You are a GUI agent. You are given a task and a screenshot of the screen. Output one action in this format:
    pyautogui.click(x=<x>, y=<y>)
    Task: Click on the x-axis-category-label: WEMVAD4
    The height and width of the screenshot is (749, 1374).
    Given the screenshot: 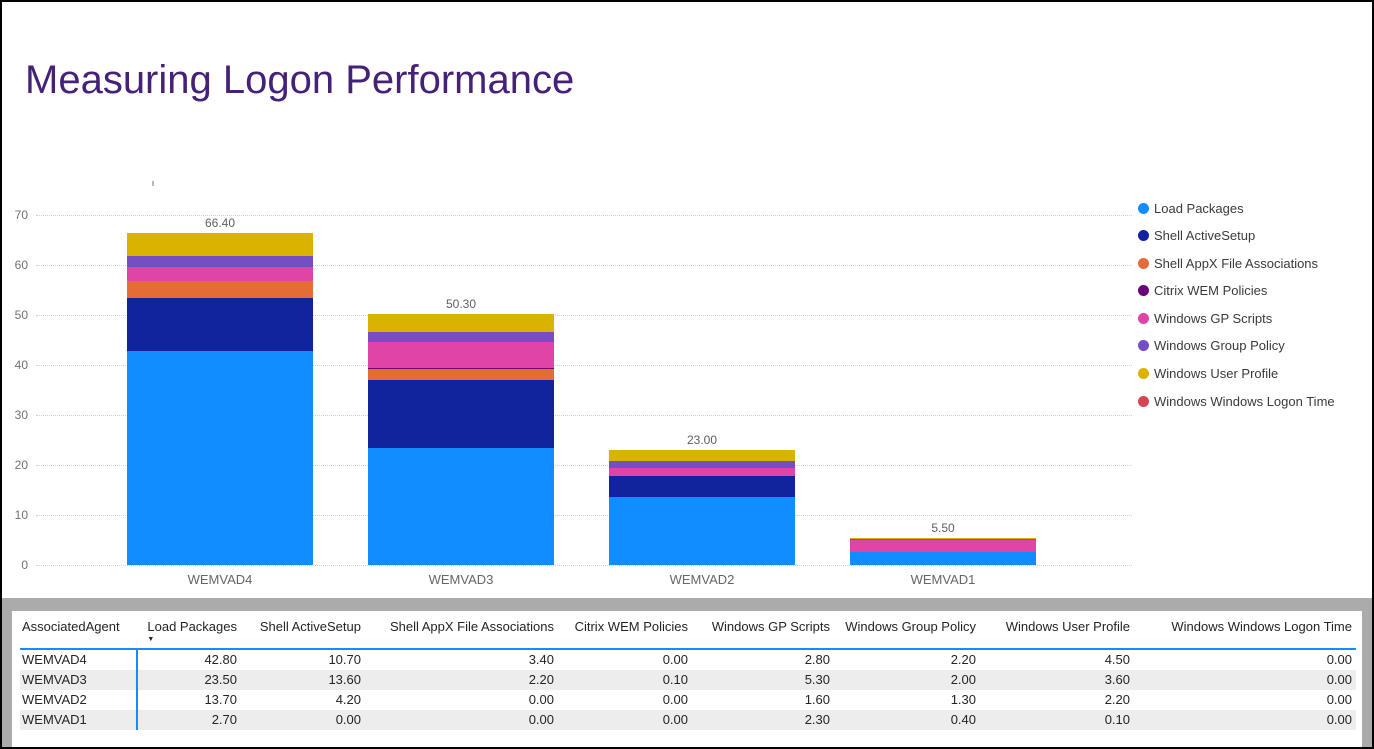 What is the action you would take?
    pyautogui.click(x=220, y=579)
    